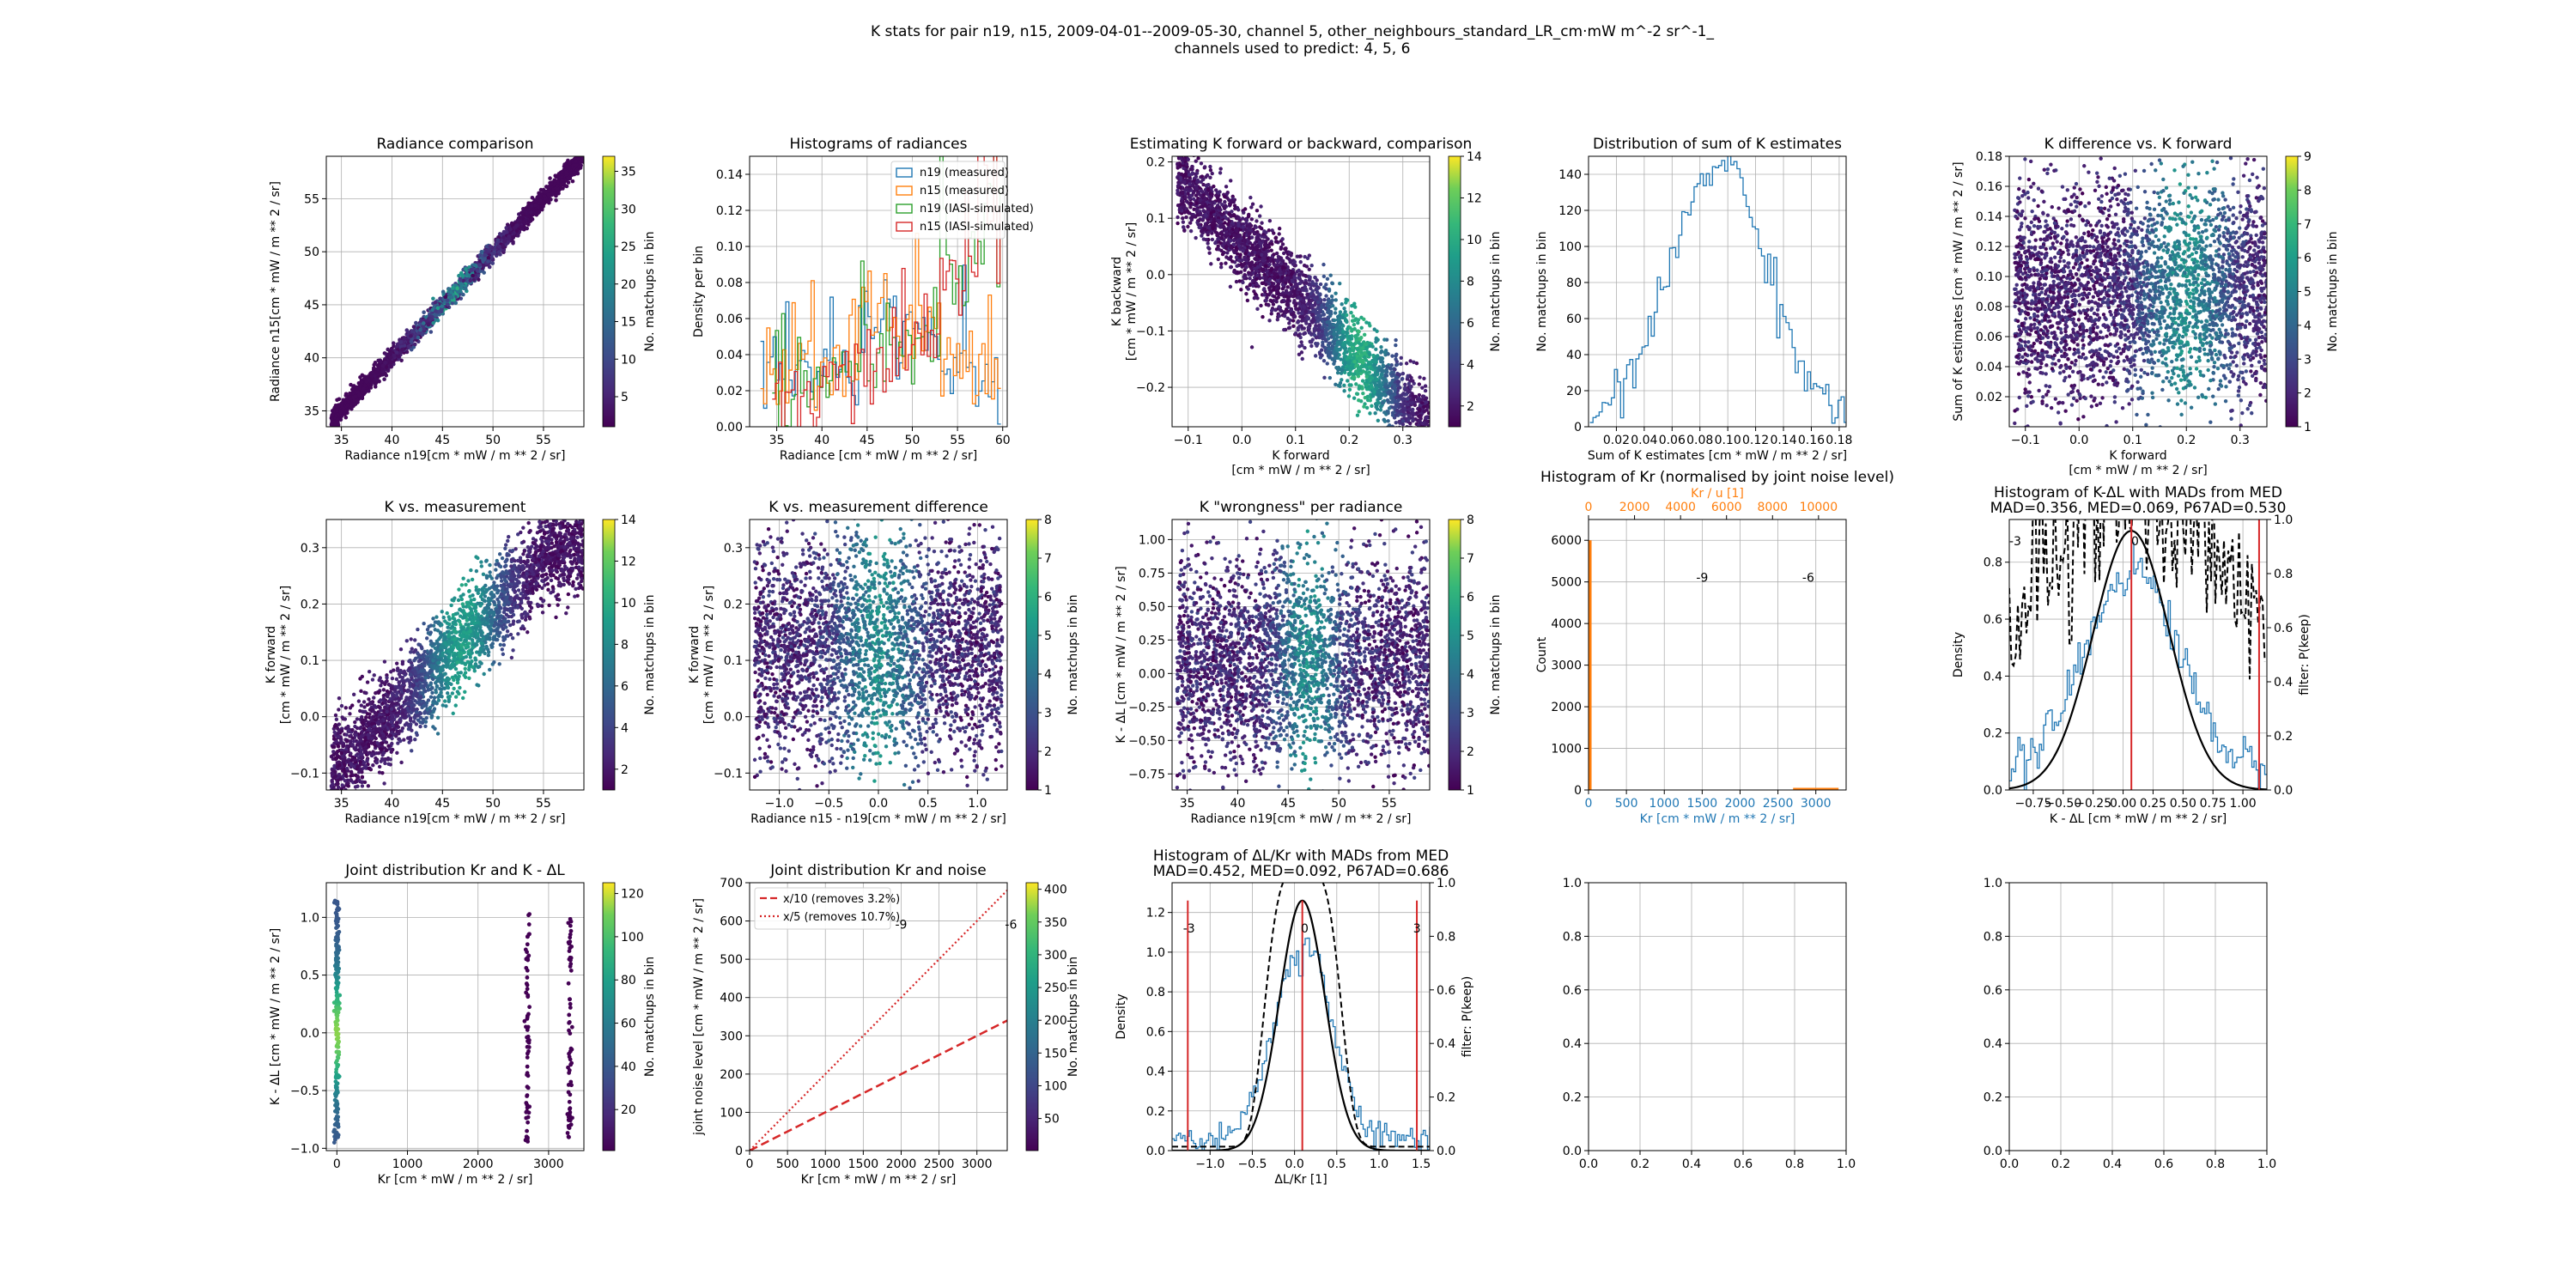 This screenshot has width=2576, height=1288. I want to click on series-line, so click(881, 322).